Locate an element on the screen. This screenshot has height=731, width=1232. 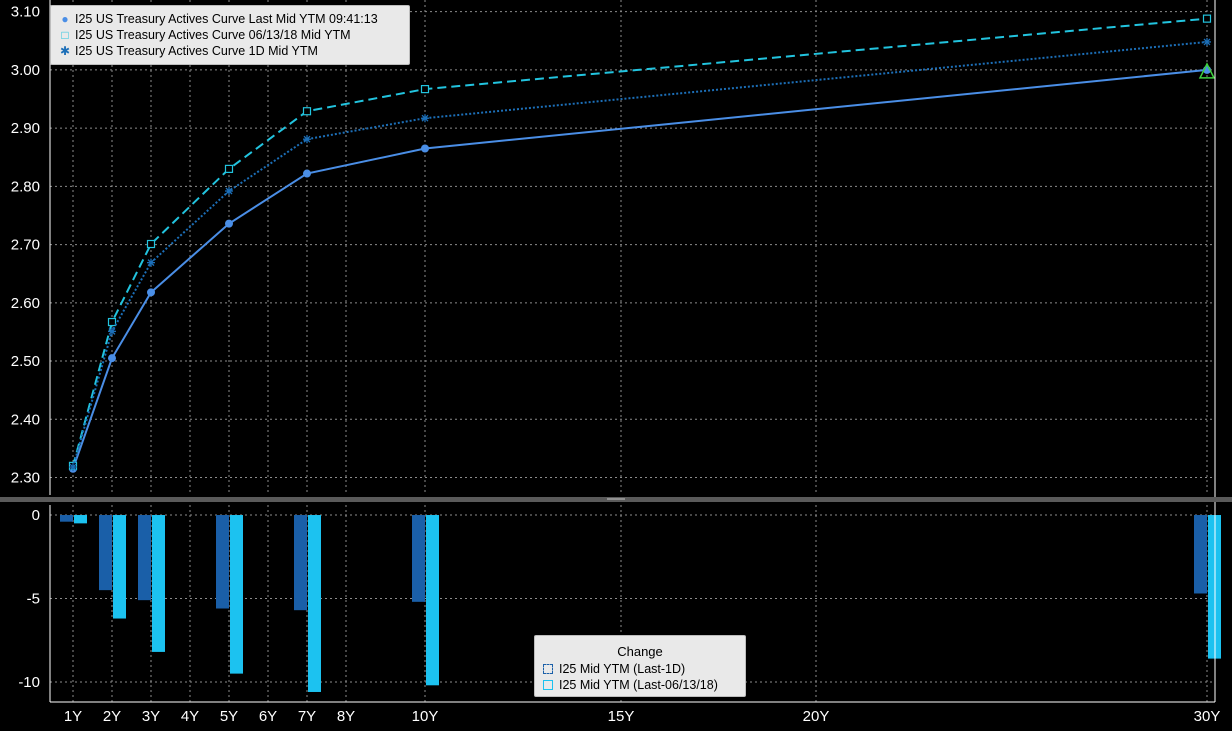
x-tick-label: 4Y is located at coordinates (190, 716).